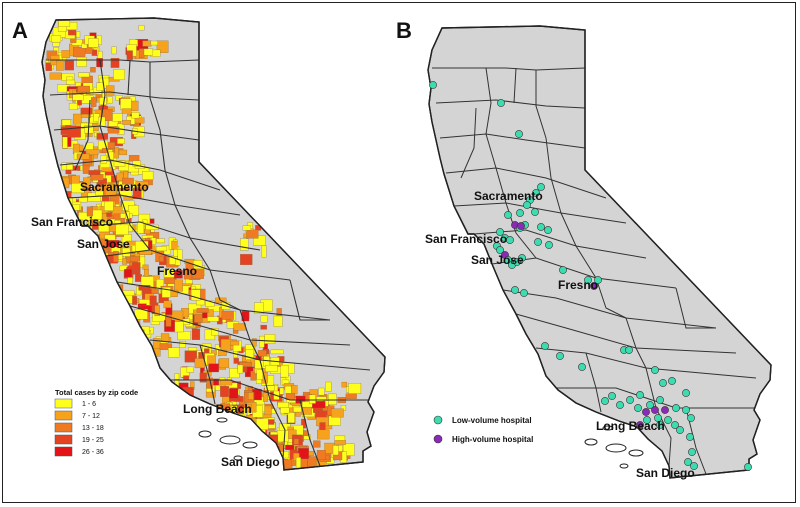  Describe the element at coordinates (614, 447) in the screenshot. I see `channel-islands-b` at that location.